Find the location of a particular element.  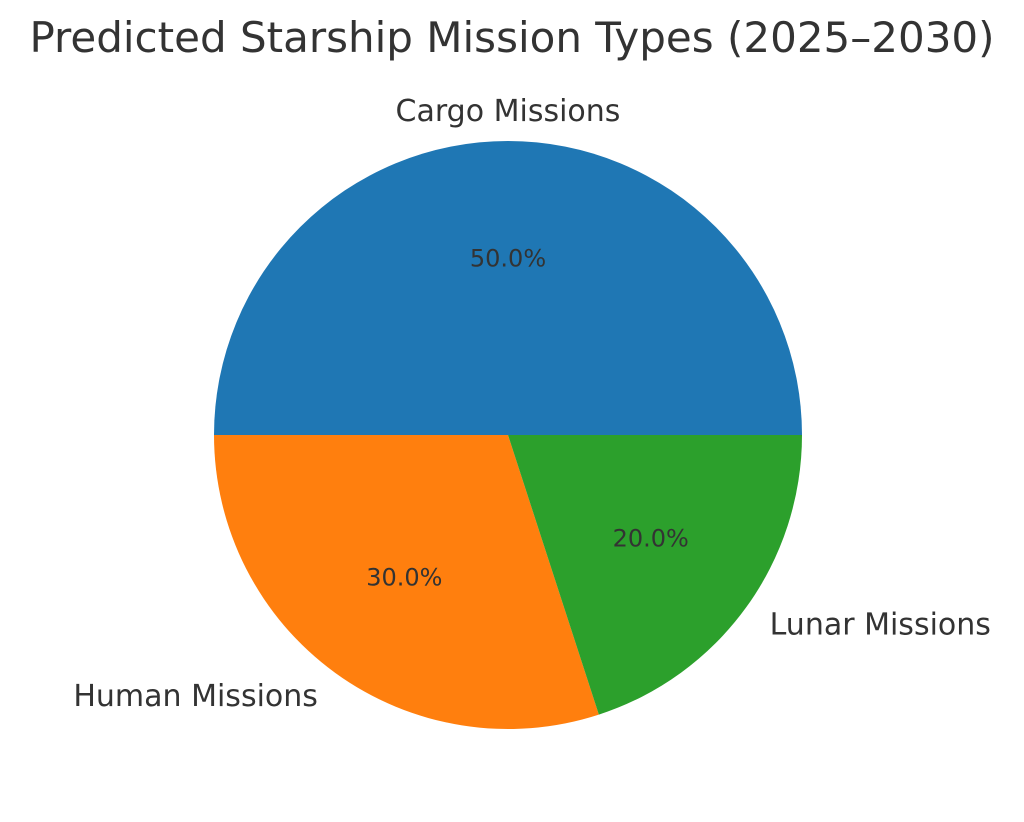

pie-slice-lunar-missions is located at coordinates (655, 575).